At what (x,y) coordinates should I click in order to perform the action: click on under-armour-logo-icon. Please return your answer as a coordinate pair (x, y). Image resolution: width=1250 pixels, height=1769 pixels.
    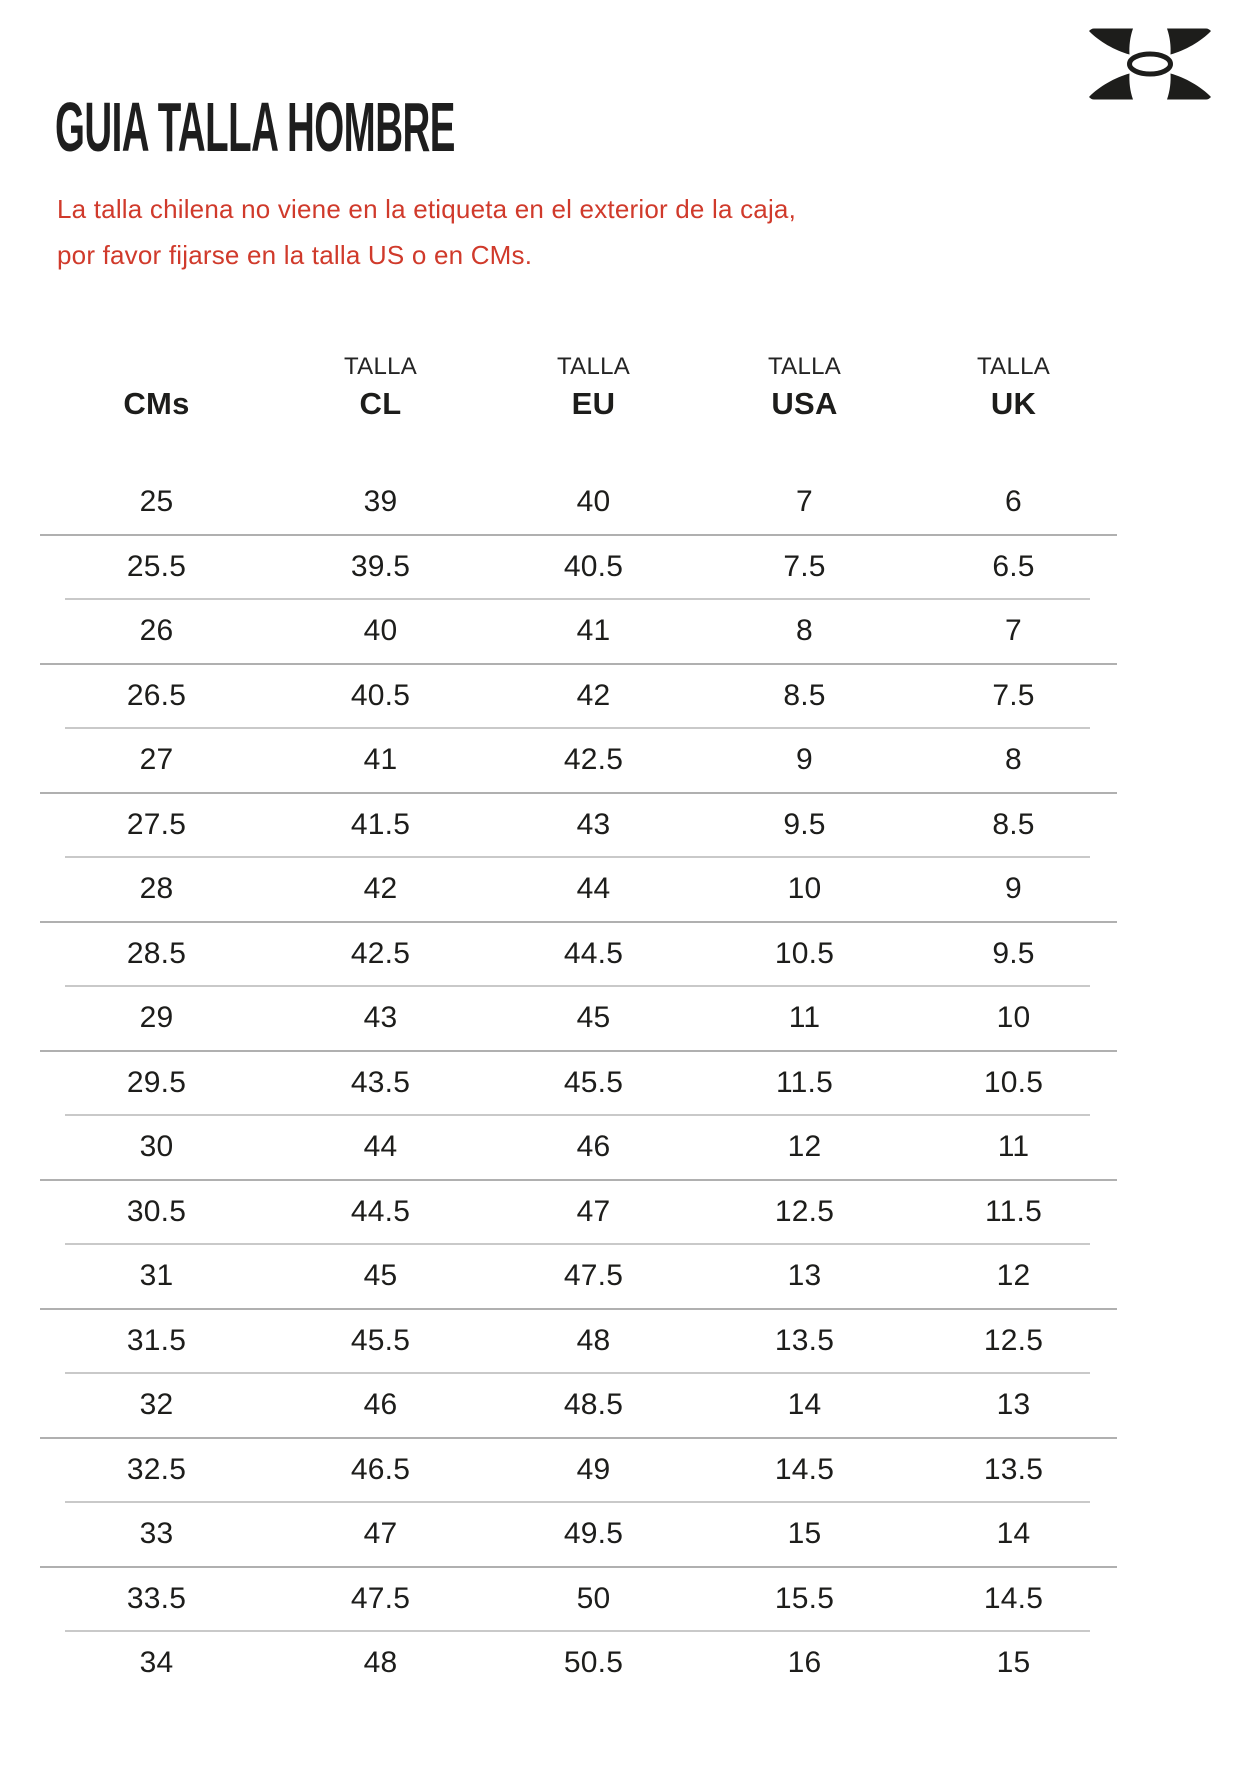
    Looking at the image, I should click on (1150, 64).